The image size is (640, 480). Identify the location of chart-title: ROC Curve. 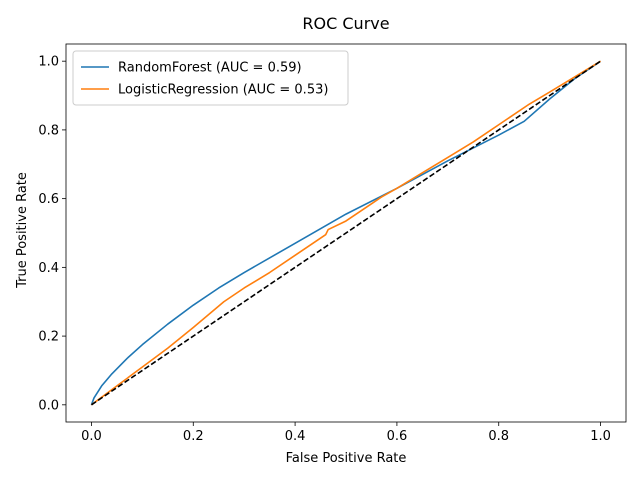
(345, 23).